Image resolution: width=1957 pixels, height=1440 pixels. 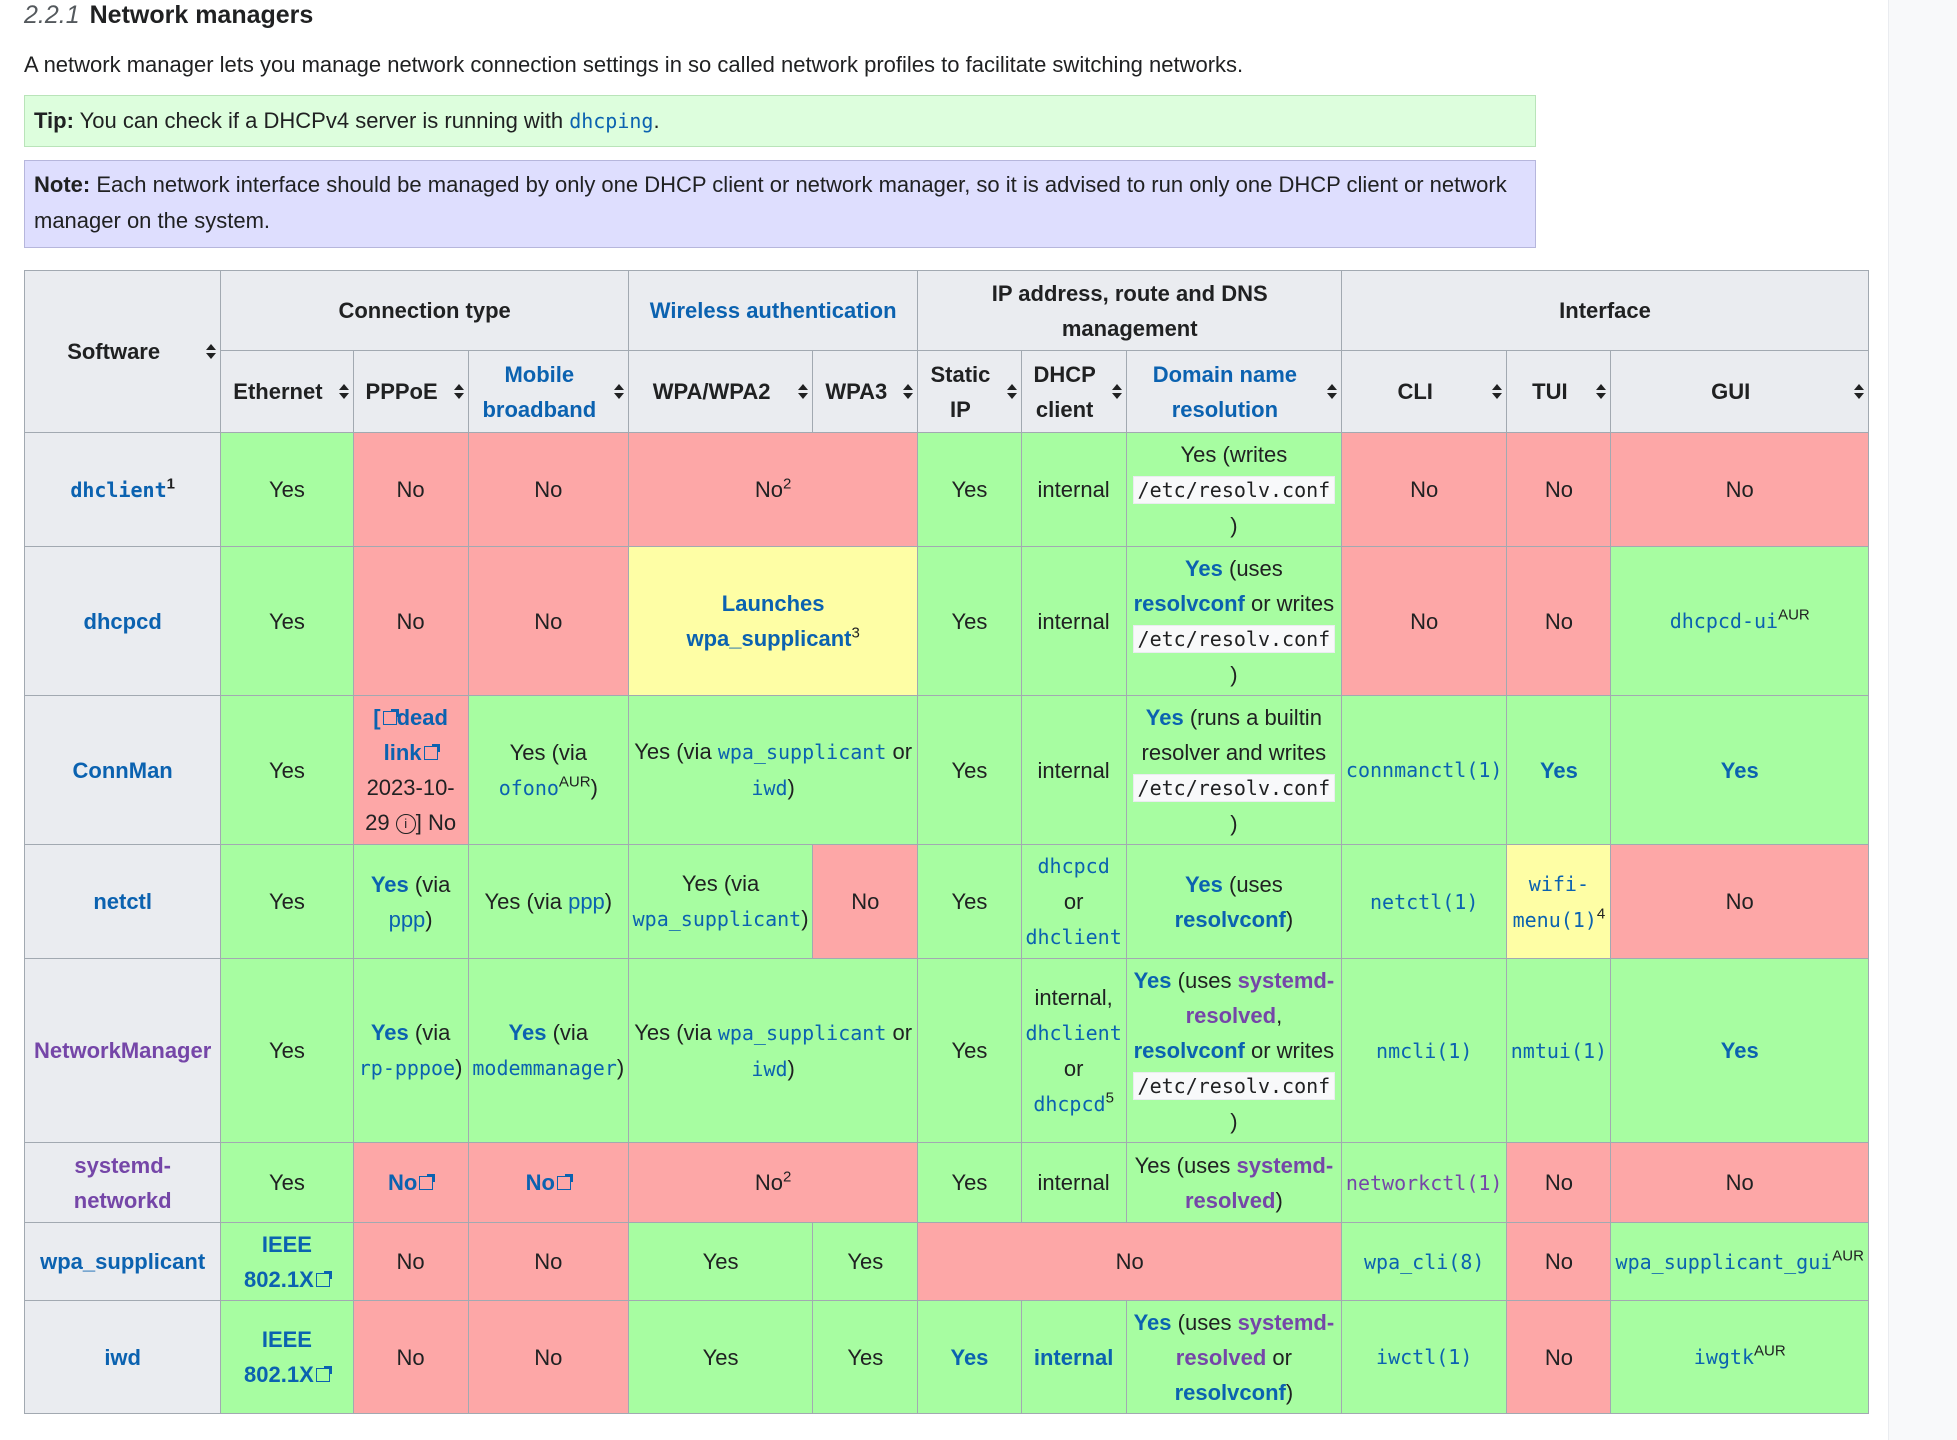 I want to click on wireless-auth-link: Wireless authentication, so click(x=773, y=310).